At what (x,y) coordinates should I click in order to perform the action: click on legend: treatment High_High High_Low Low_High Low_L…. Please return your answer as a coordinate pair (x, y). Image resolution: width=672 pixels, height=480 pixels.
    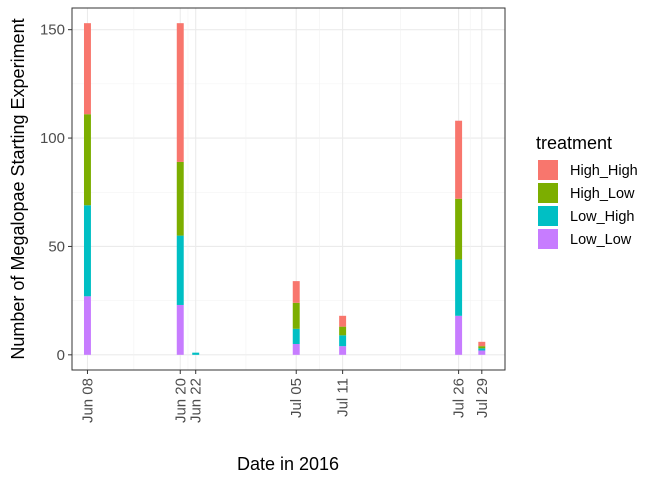
    Looking at the image, I should click on (587, 191).